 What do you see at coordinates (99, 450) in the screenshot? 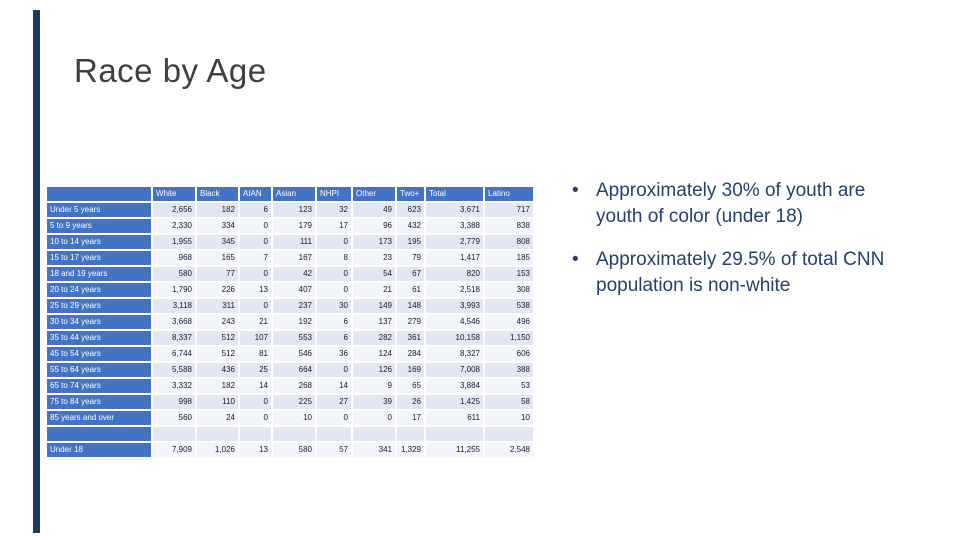
I see `row-label: Under 18` at bounding box center [99, 450].